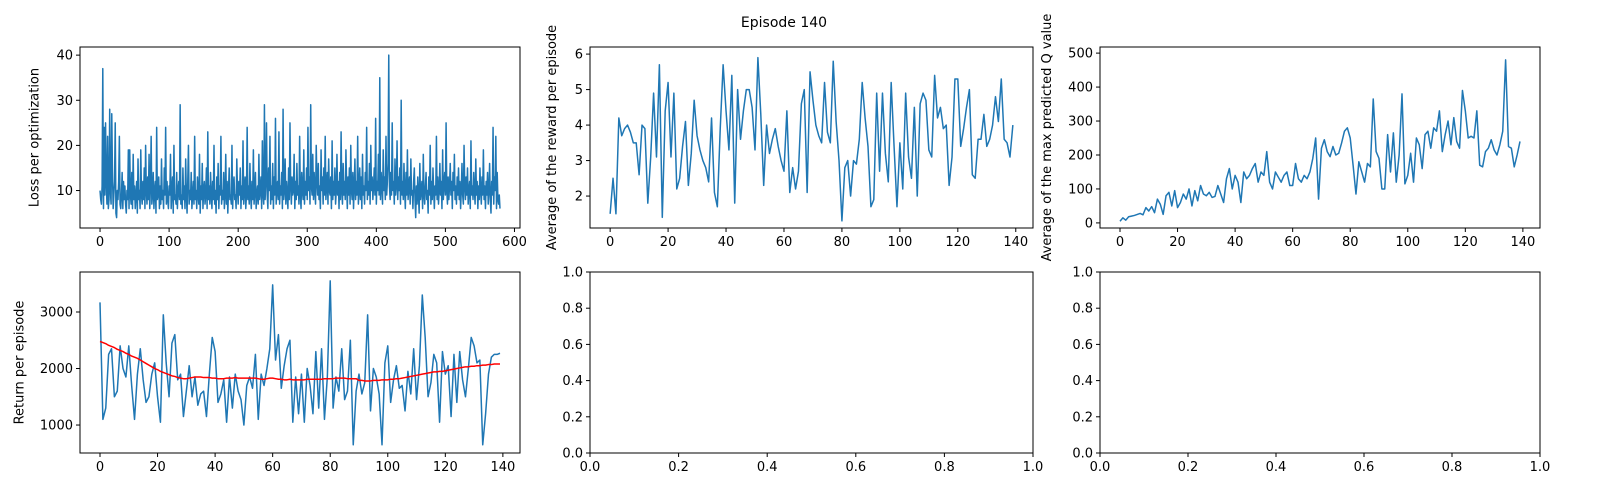 This screenshot has width=1600, height=500. I want to click on y-tick-label: 5, so click(579, 90).